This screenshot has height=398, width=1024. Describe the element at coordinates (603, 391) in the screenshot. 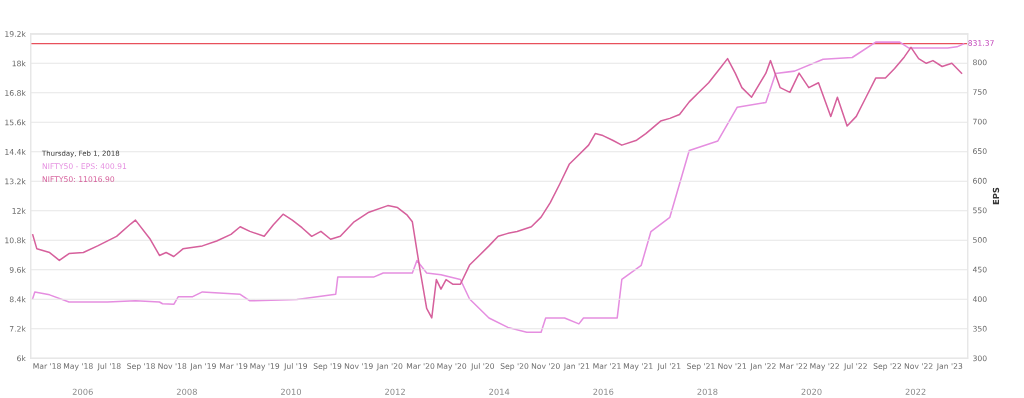

I see `text: 2016` at that location.